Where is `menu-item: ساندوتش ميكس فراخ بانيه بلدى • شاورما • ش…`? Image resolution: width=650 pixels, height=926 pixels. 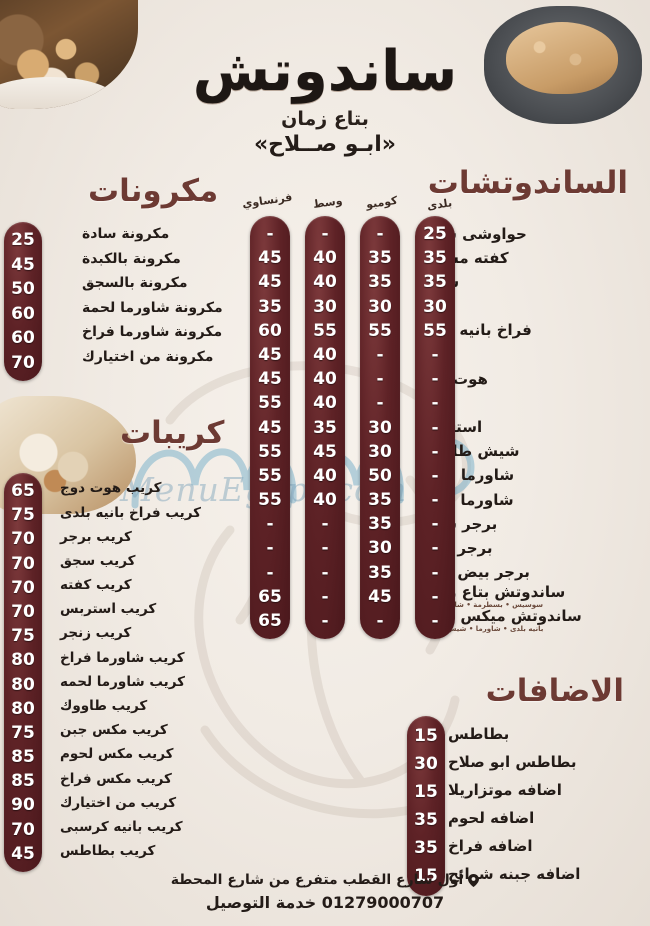 menu-item: ساندوتش ميكس فراخ بانيه بلدى • شاورما • ش… is located at coordinates (525, 621).